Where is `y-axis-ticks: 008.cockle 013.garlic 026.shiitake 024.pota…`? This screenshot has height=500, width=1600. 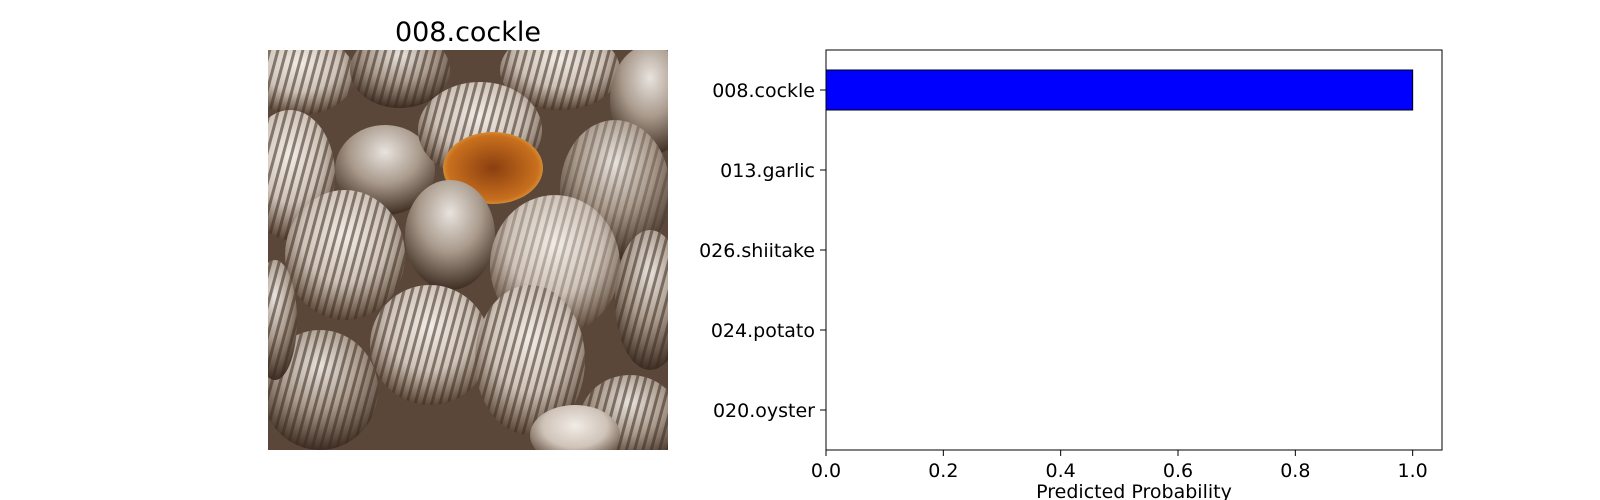 y-axis-ticks: 008.cockle 013.garlic 026.shiitake 024.pota… is located at coordinates (762, 251).